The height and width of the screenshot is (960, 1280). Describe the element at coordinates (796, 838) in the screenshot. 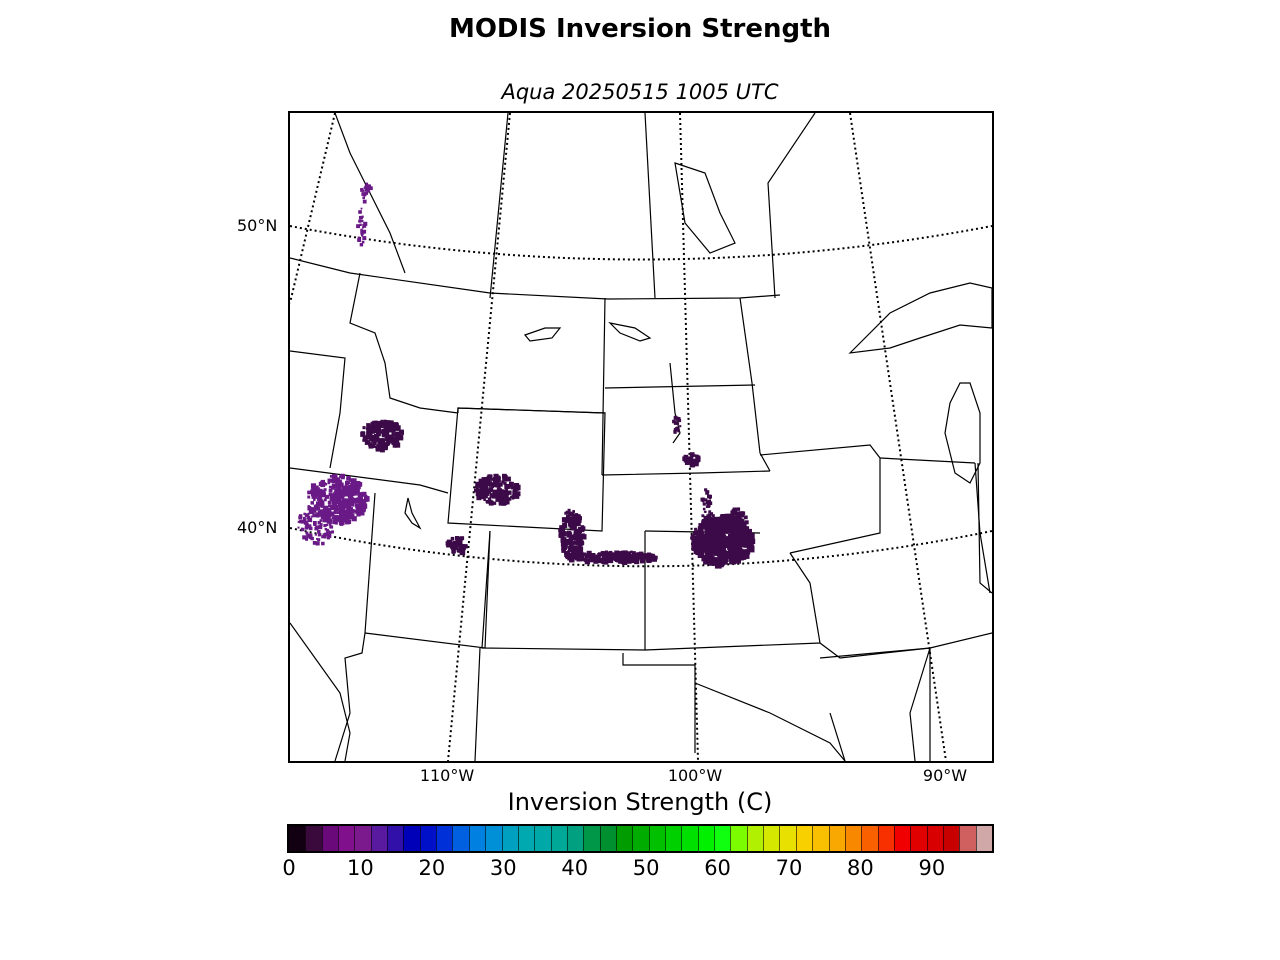

I see `colorbar-divider` at that location.